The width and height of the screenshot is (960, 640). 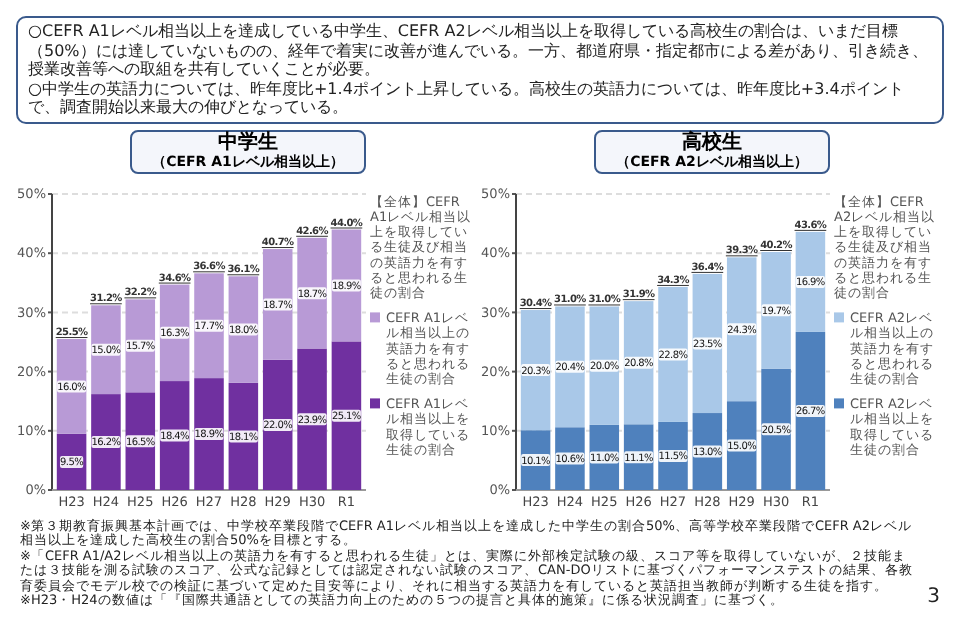 I want to click on text: 3, so click(x=933, y=598).